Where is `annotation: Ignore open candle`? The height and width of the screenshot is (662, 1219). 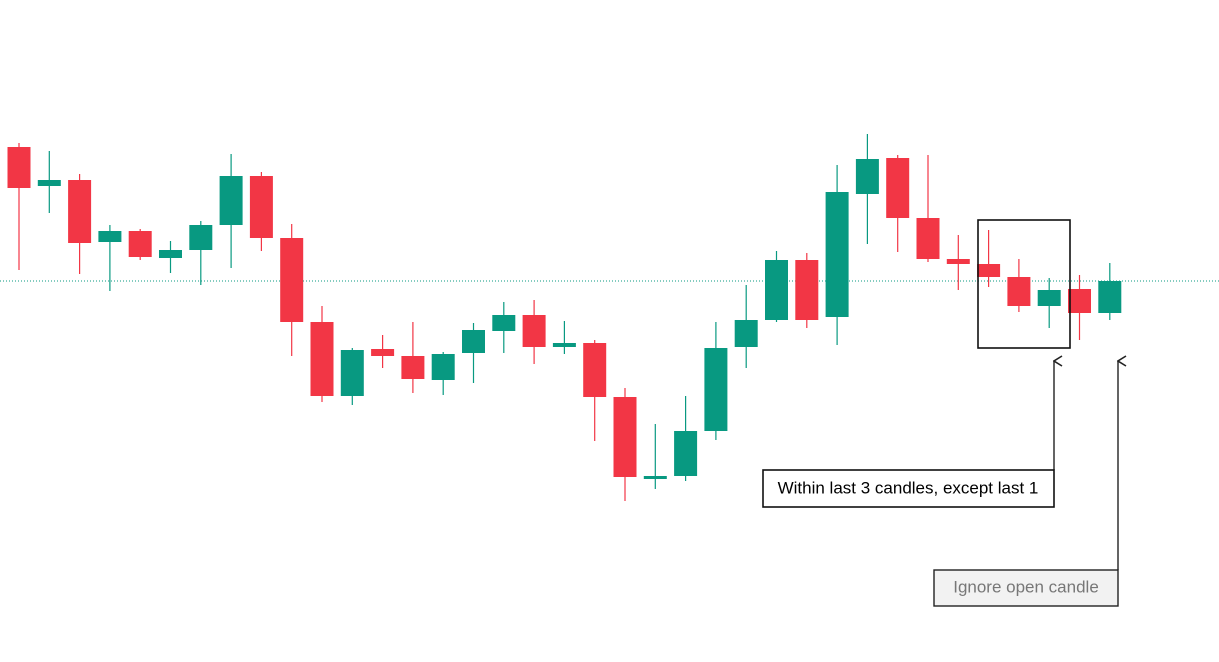 annotation: Ignore open candle is located at coordinates (1026, 586).